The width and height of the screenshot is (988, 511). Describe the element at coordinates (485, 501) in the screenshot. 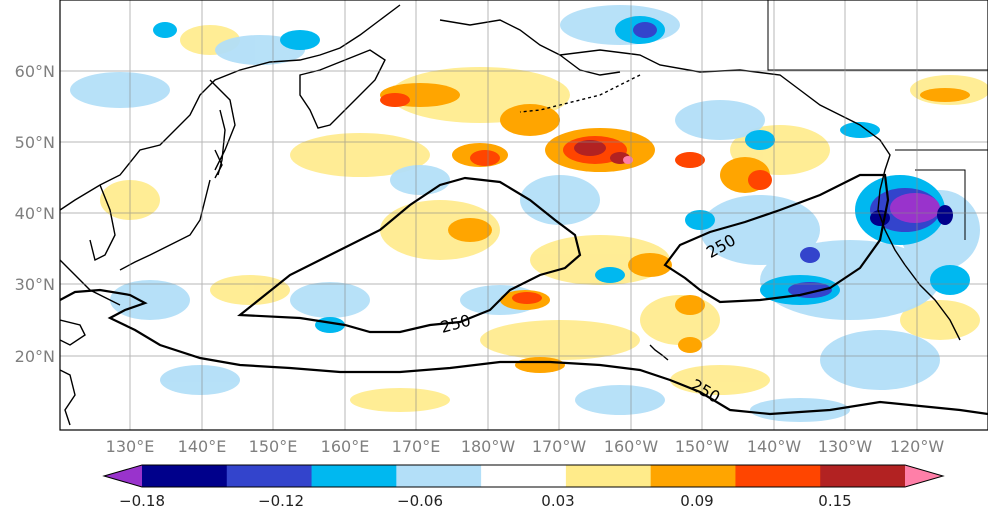

I see `colorbar-ticks: −0.18 −0.12 −0.06 0.03 0.09 0.15` at that location.